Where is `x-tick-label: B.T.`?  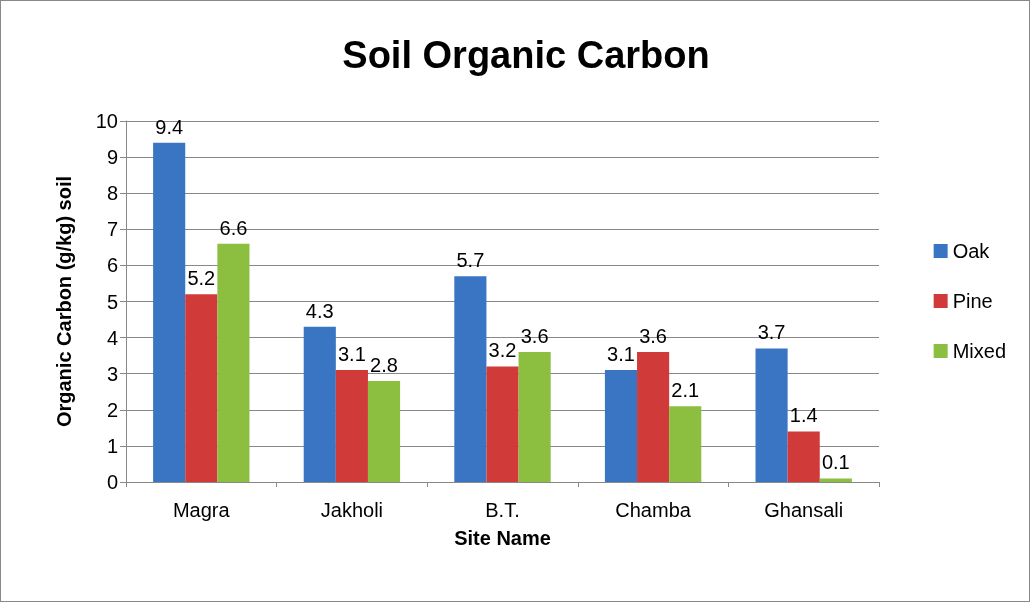 x-tick-label: B.T. is located at coordinates (502, 510).